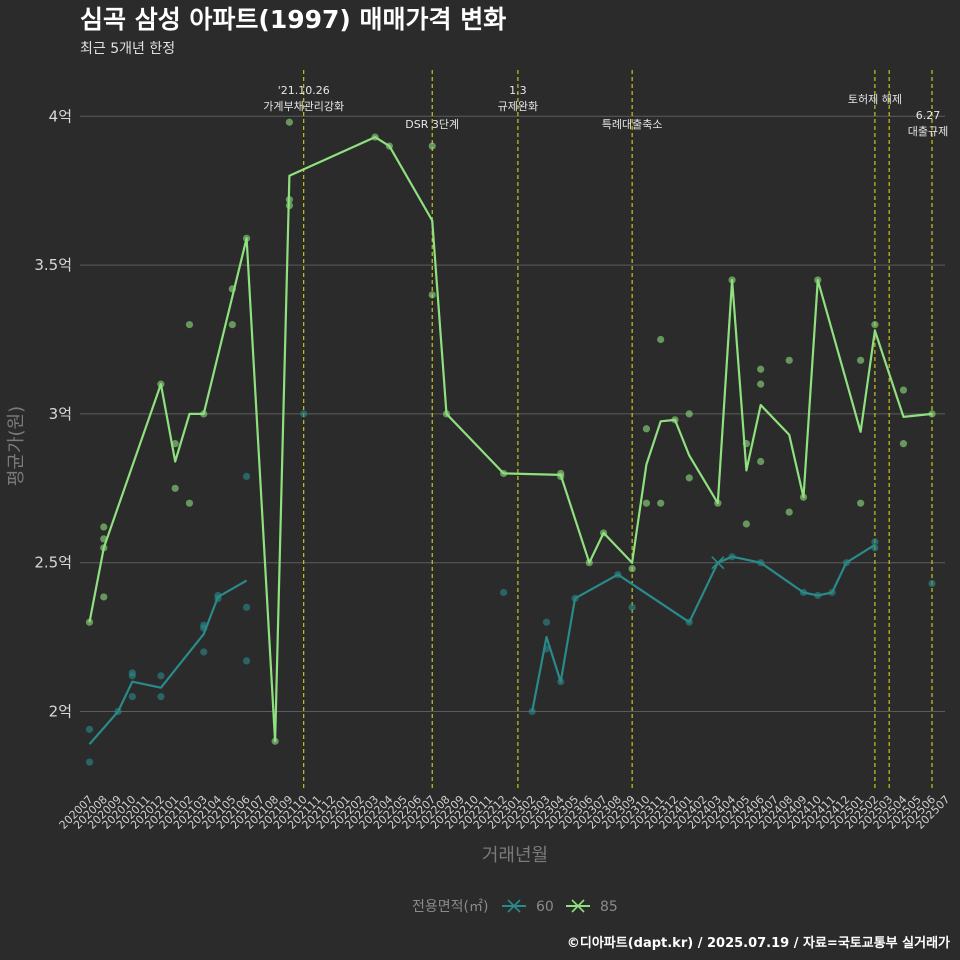 This screenshot has width=960, height=960. What do you see at coordinates (928, 115) in the screenshot?
I see `event-label: 6.27` at bounding box center [928, 115].